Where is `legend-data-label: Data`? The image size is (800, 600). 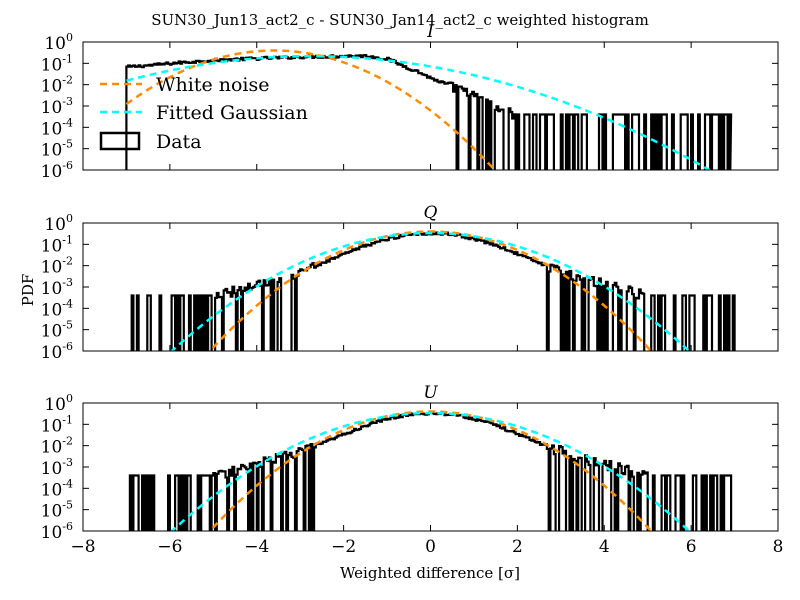
legend-data-label: Data is located at coordinates (179, 142).